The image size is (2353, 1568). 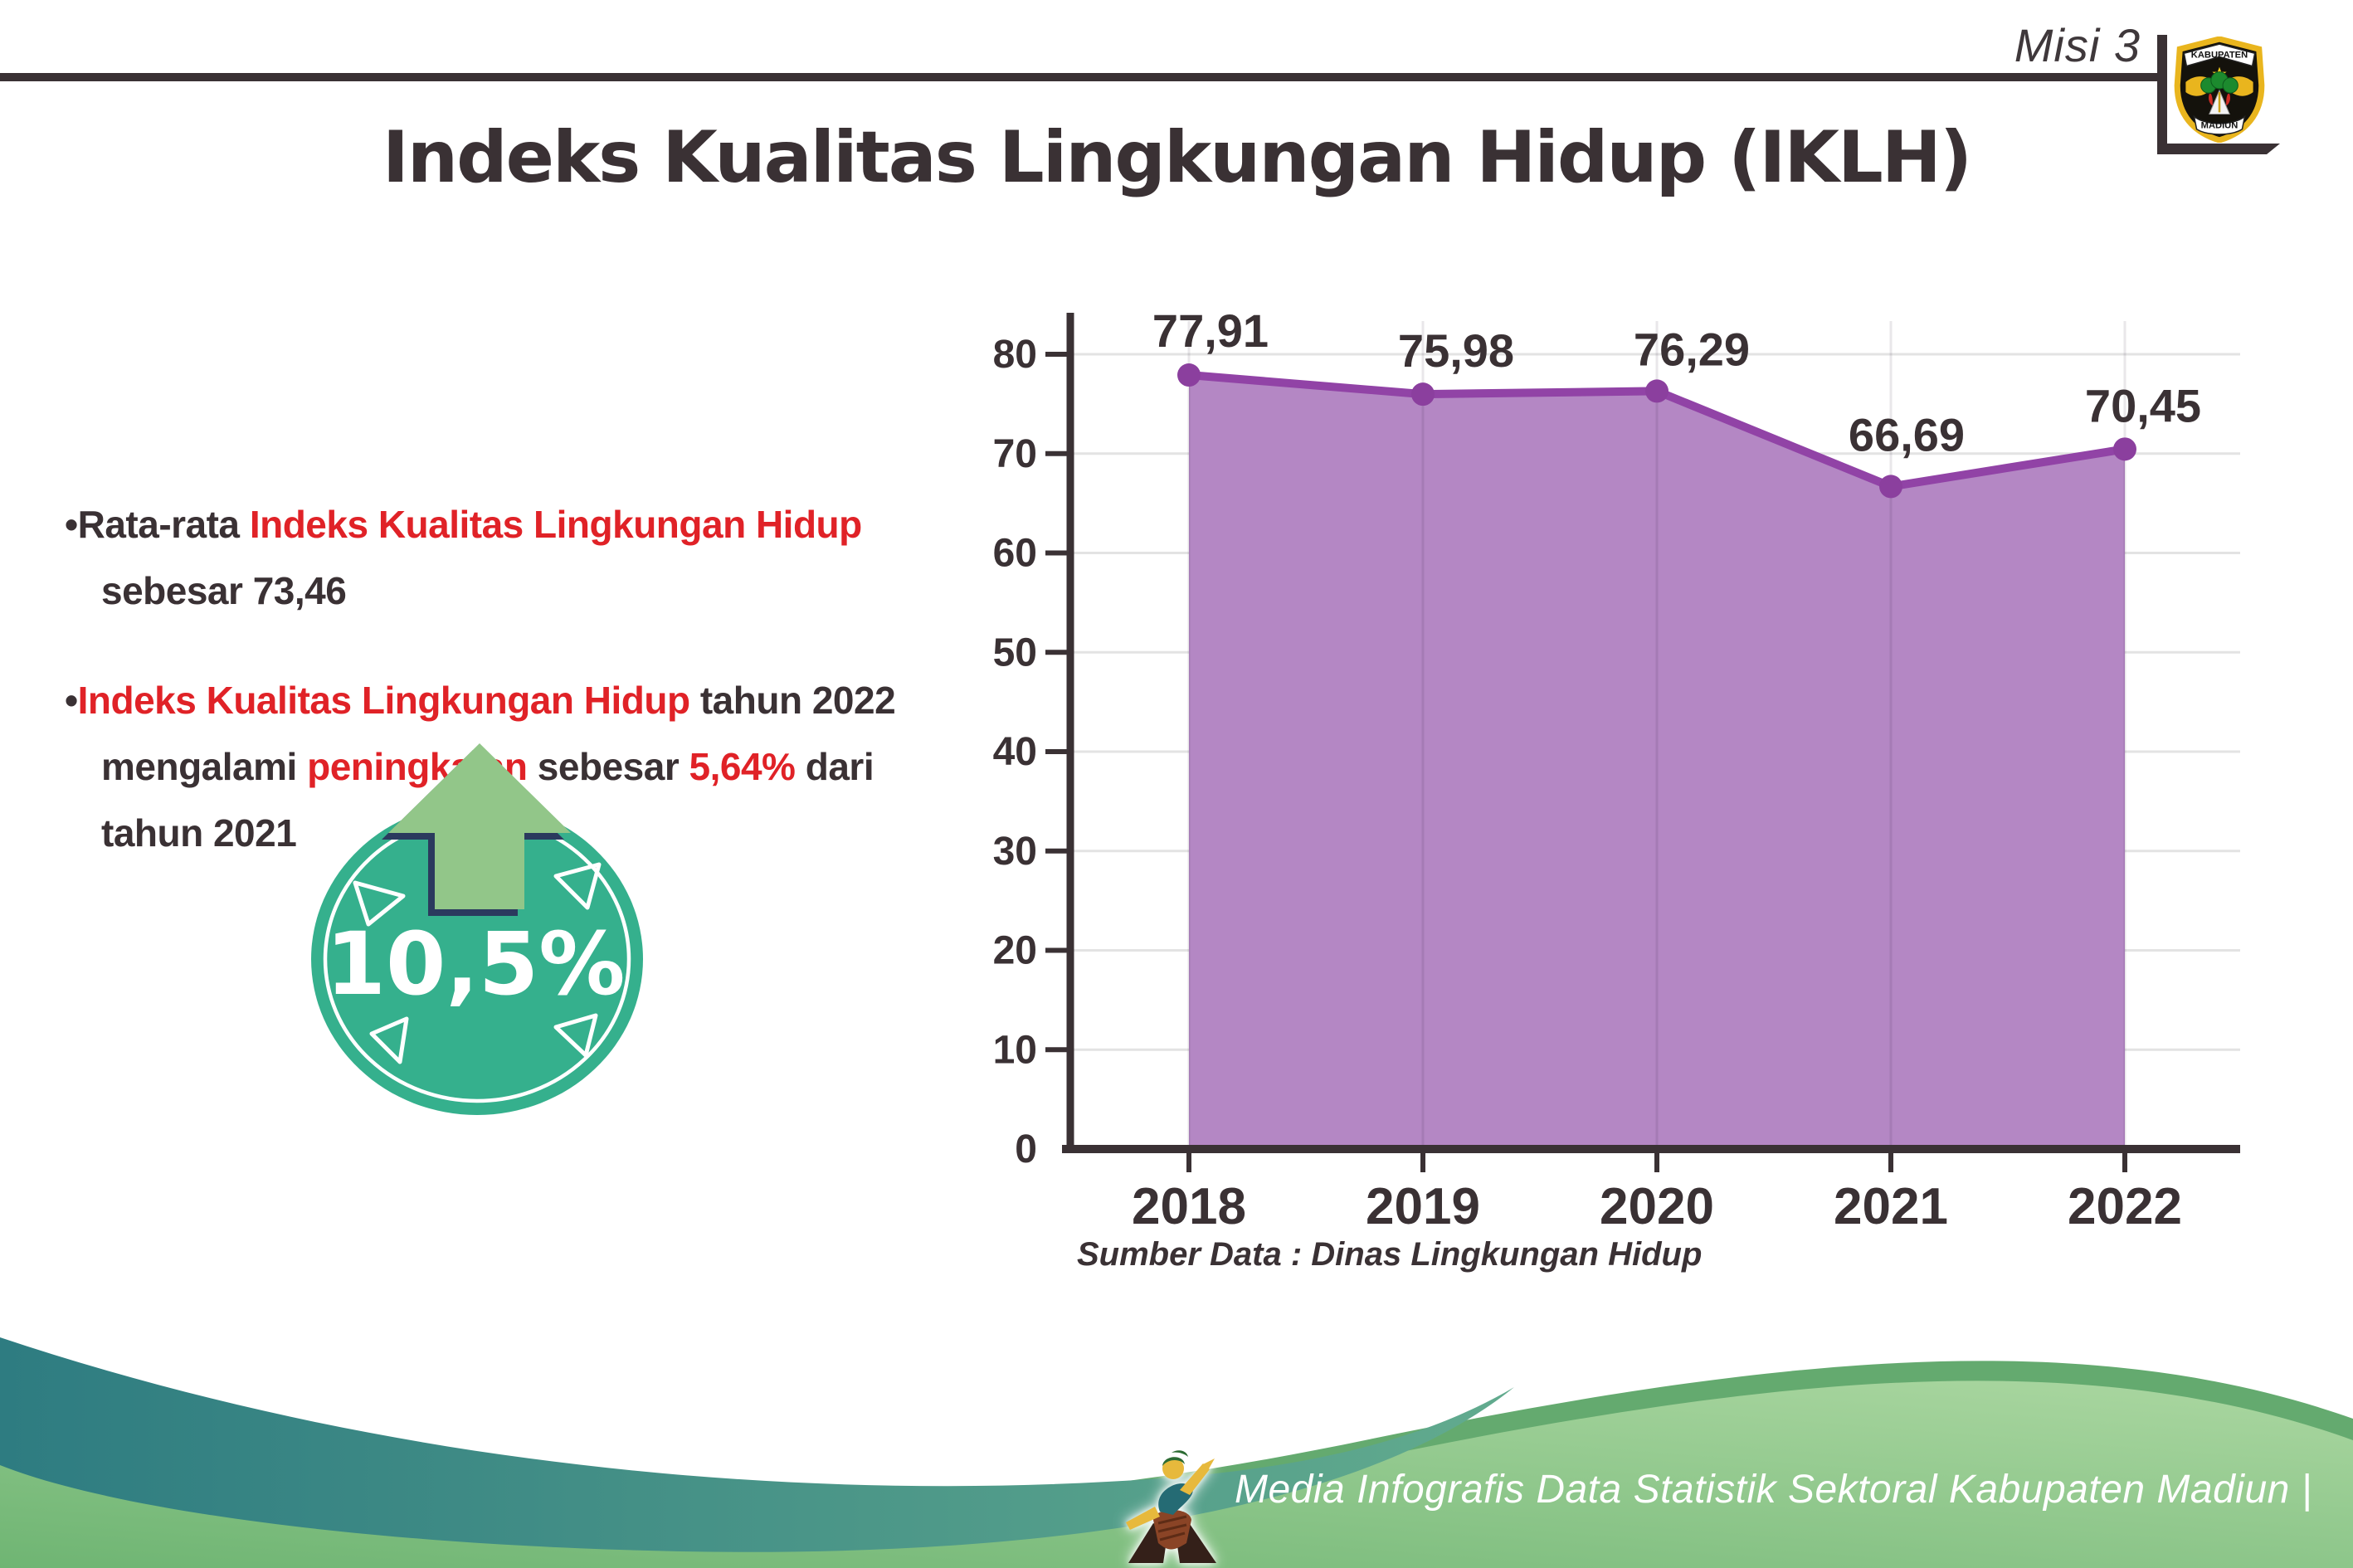 What do you see at coordinates (2162, 94) in the screenshot?
I see `logo-frame-vertical` at bounding box center [2162, 94].